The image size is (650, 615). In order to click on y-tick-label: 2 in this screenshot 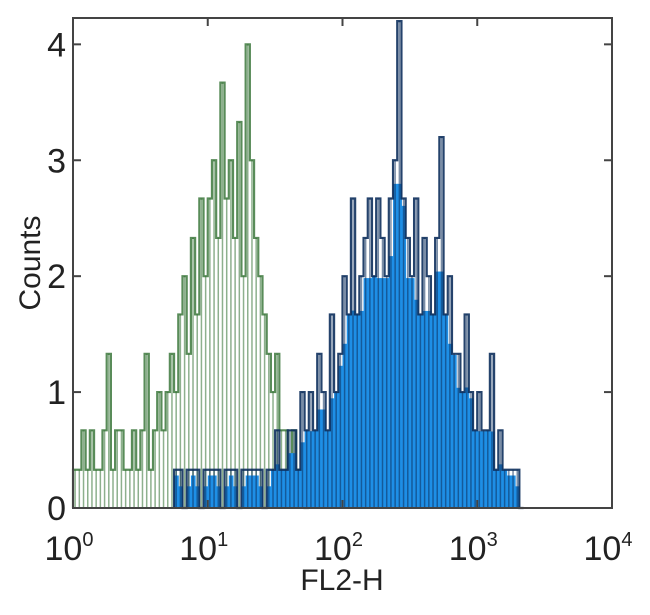, I will do `click(56, 277)`.